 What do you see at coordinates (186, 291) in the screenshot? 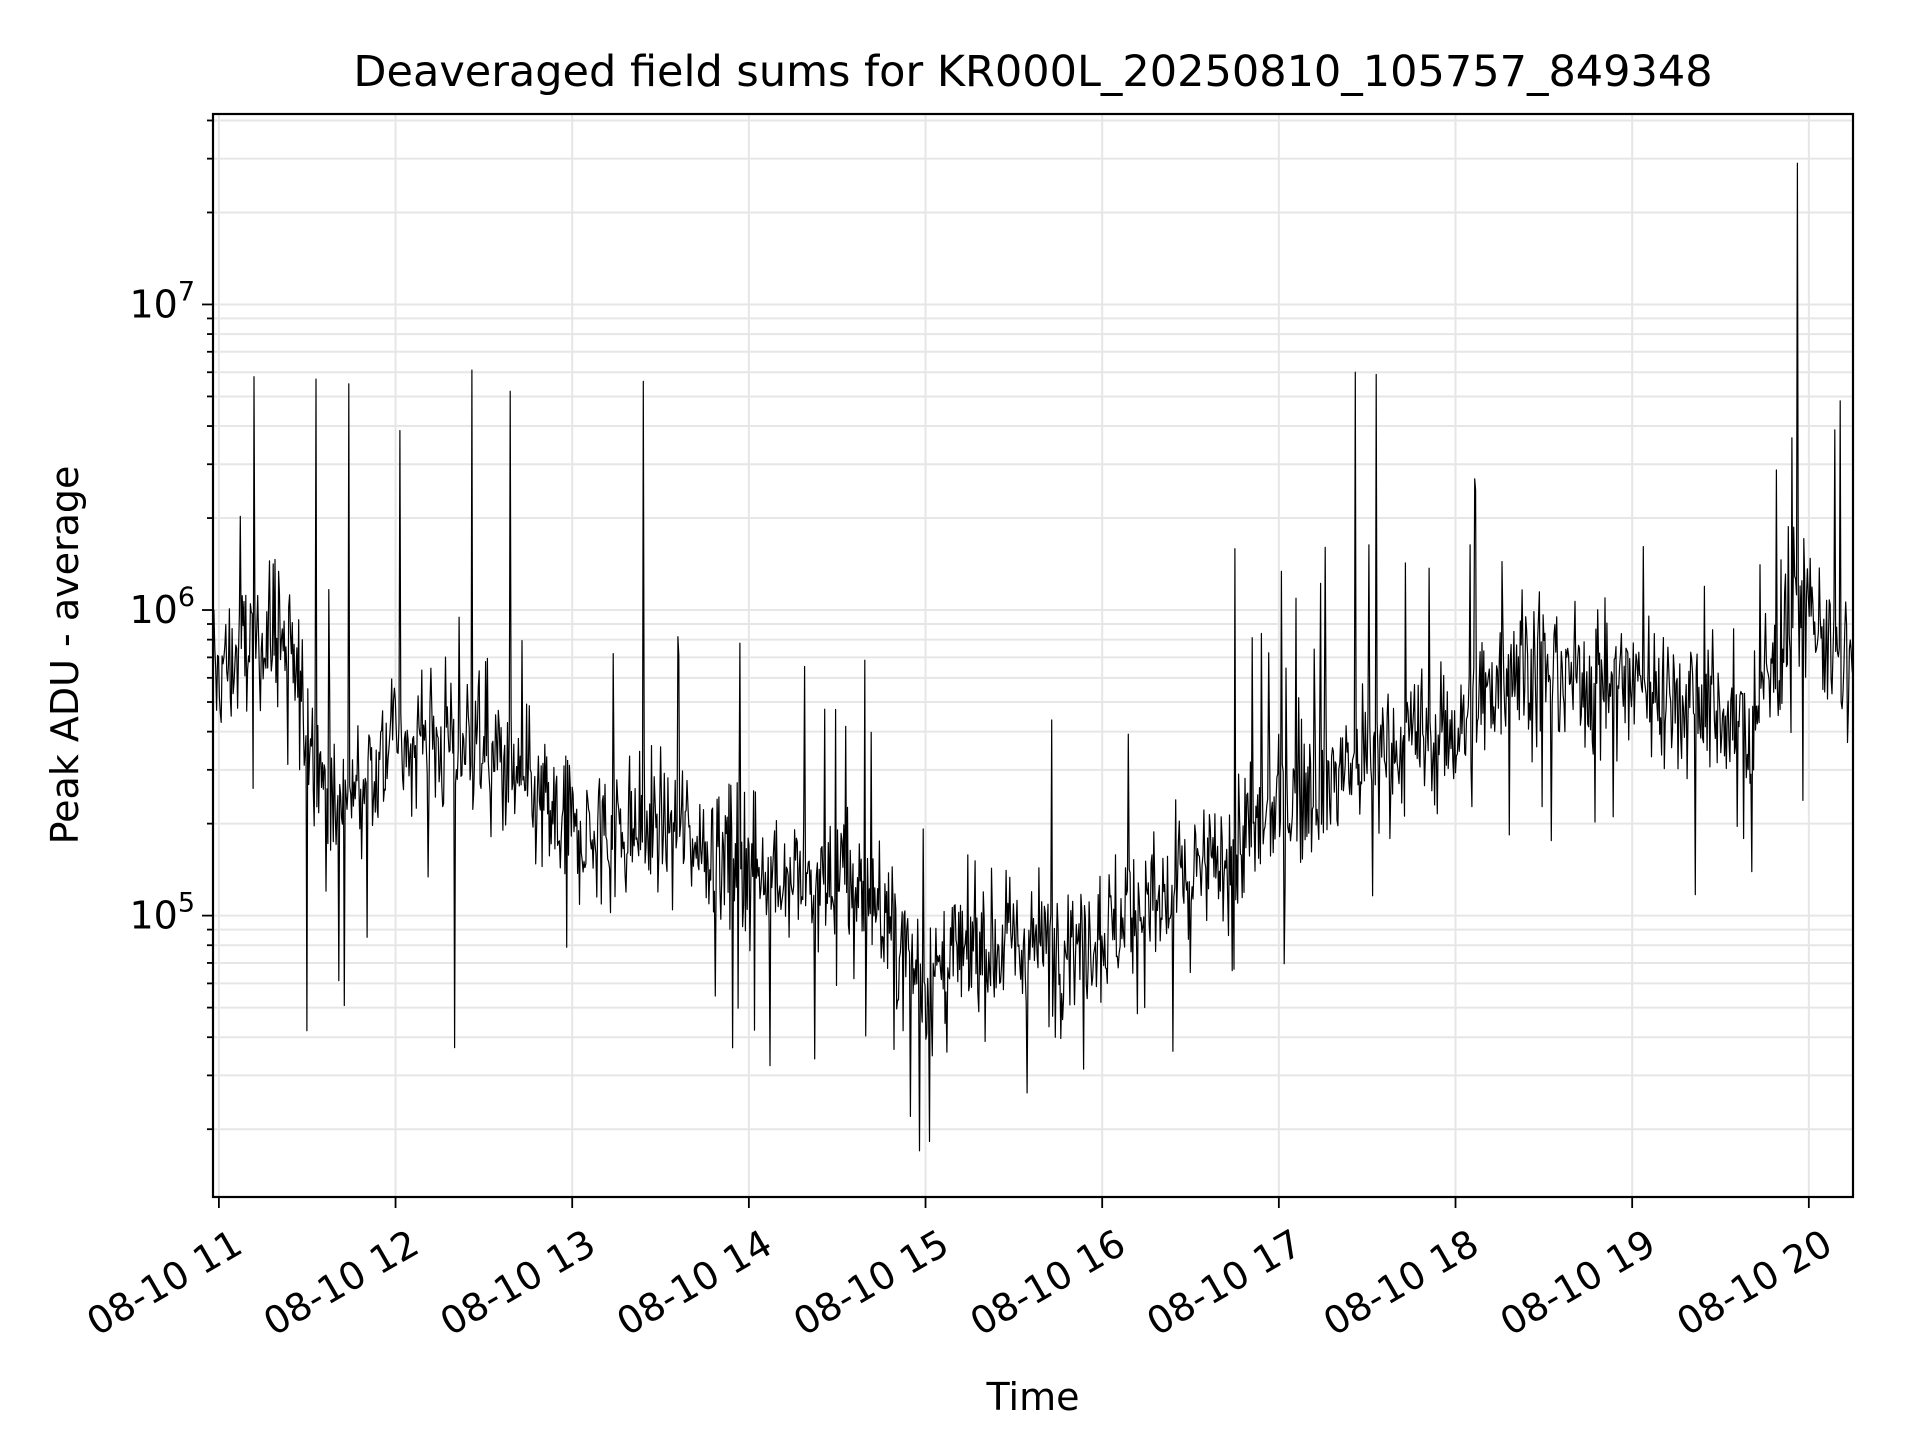
I see `y-tick-label-exponent: 7` at bounding box center [186, 291].